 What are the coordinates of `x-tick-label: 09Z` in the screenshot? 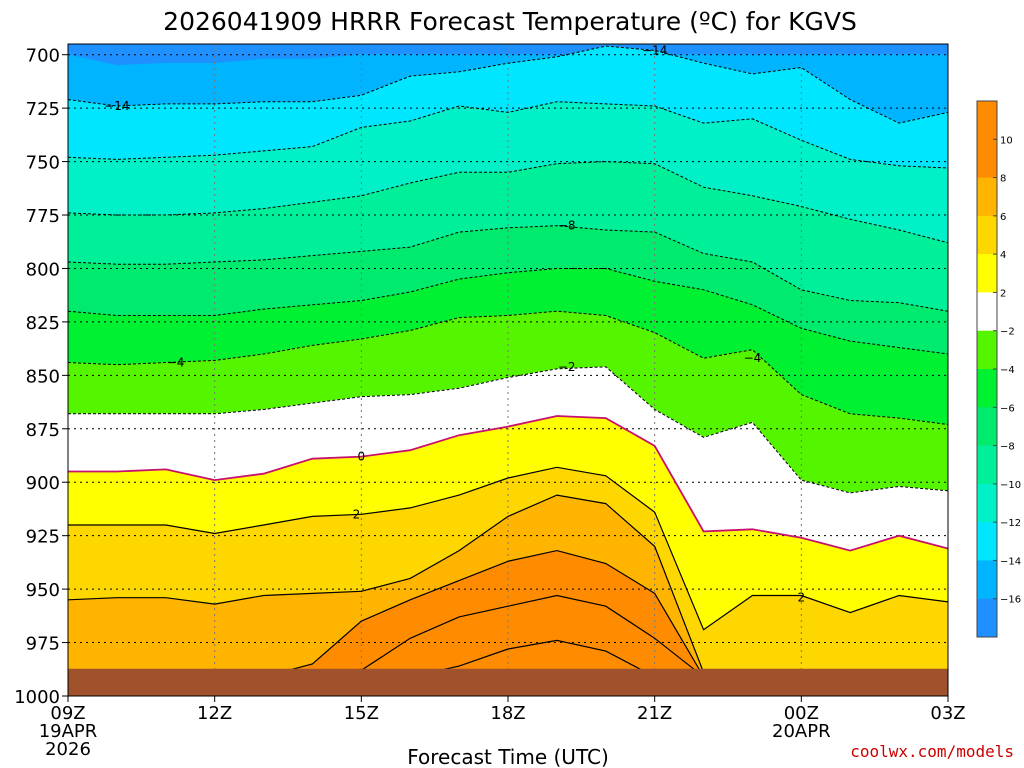 It's located at (67, 713).